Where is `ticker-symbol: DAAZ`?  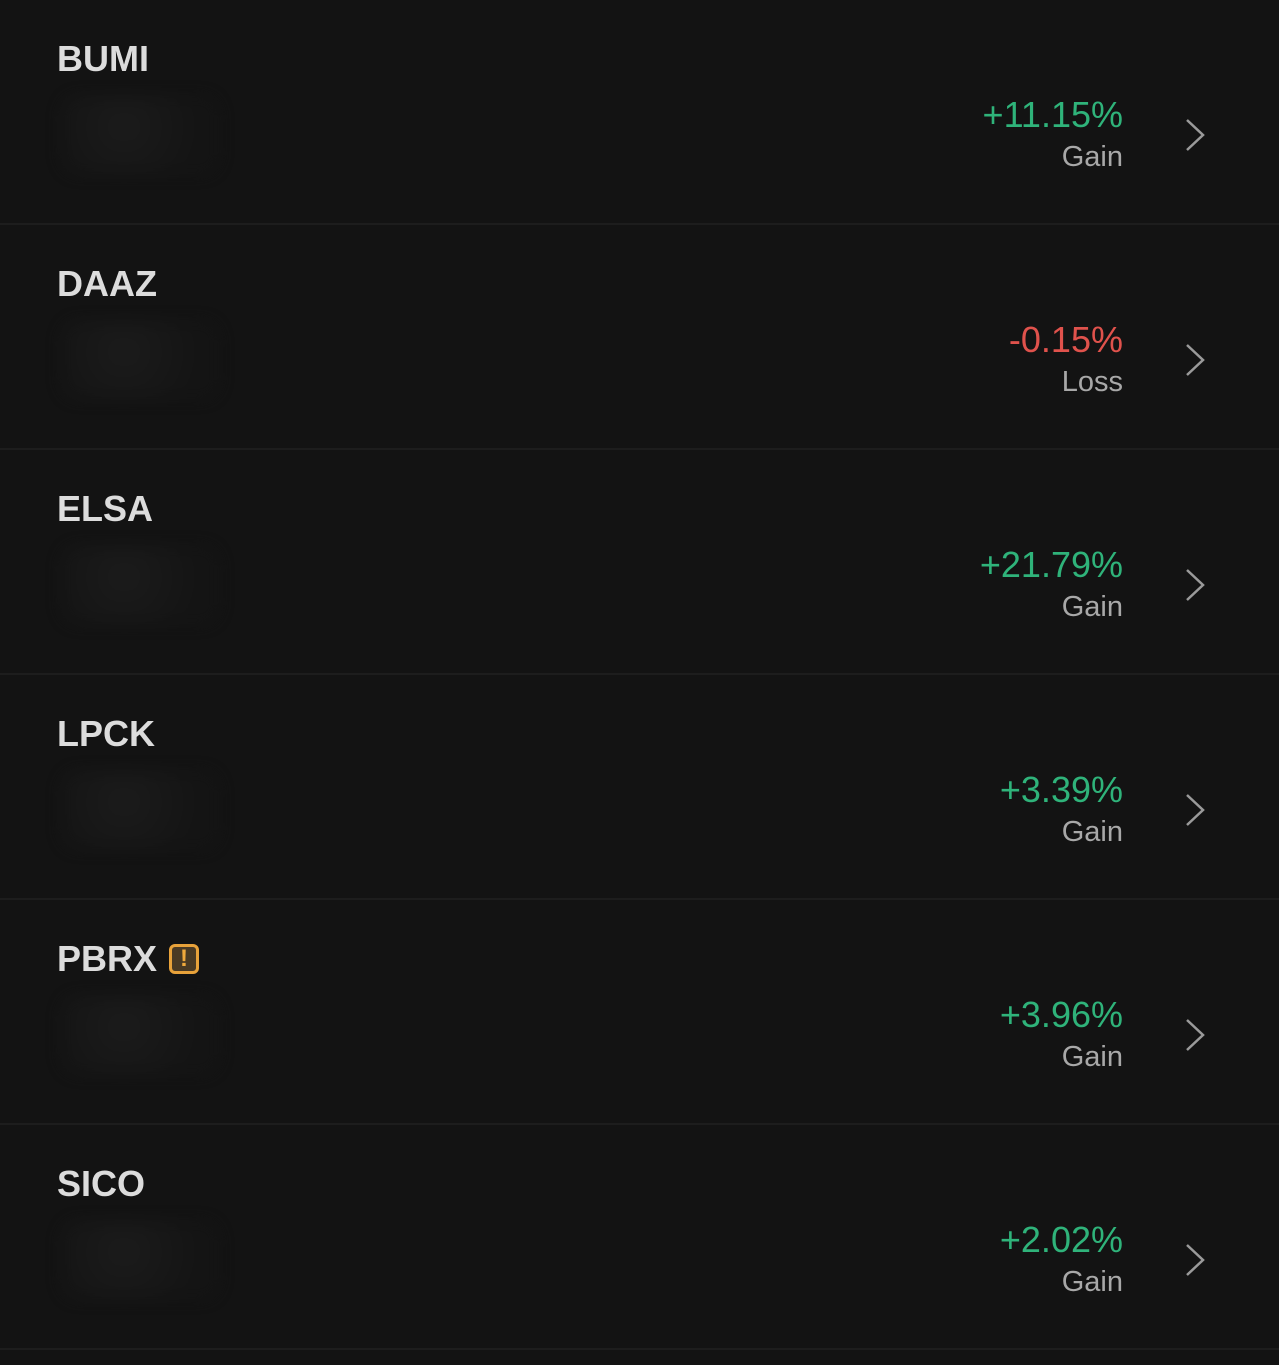
ticker-symbol: DAAZ is located at coordinates (107, 284).